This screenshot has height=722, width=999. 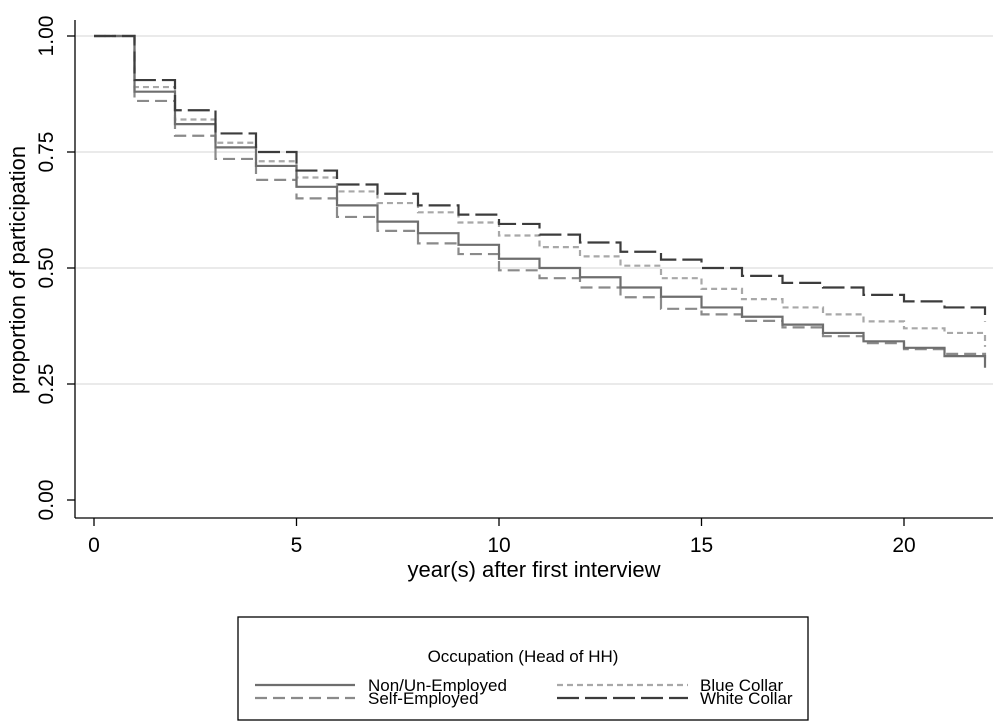 What do you see at coordinates (46, 384) in the screenshot?
I see `y-tick-label-1: 0.25` at bounding box center [46, 384].